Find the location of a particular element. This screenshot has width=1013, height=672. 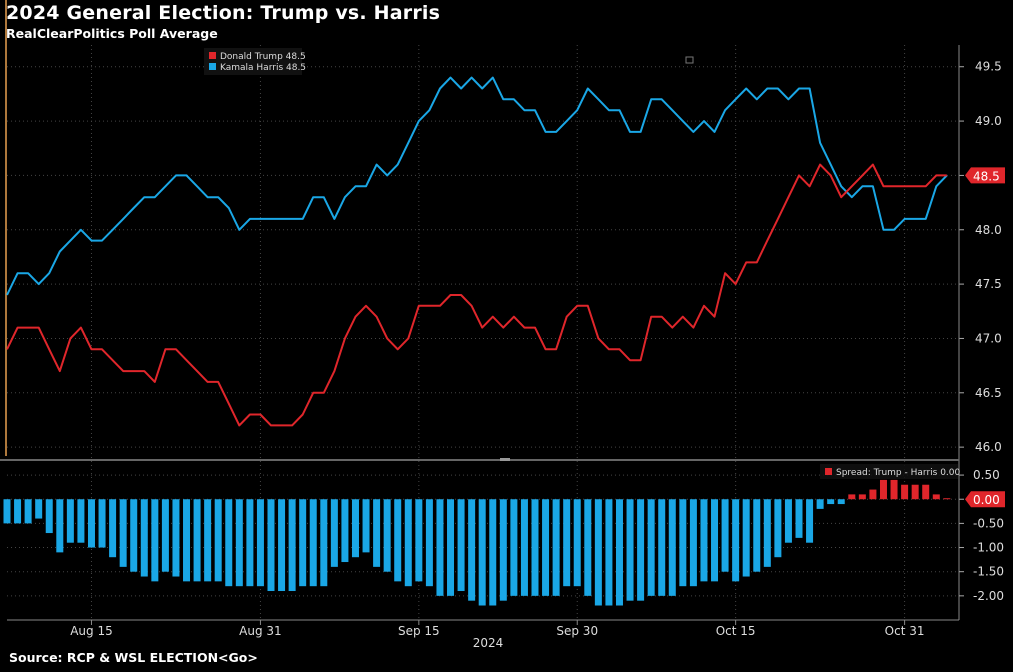

spread-y-tick-label: -1.50 is located at coordinates (988, 572).